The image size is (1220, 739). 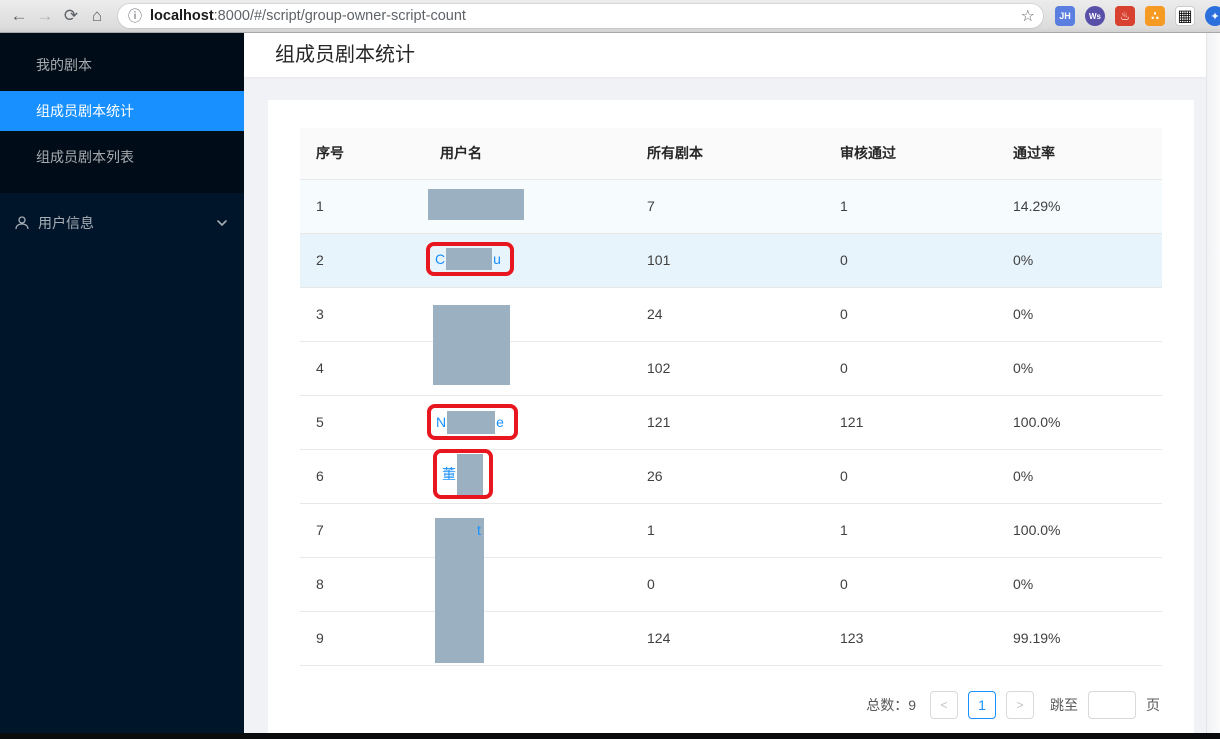 I want to click on cell-index: 7, so click(x=362, y=530).